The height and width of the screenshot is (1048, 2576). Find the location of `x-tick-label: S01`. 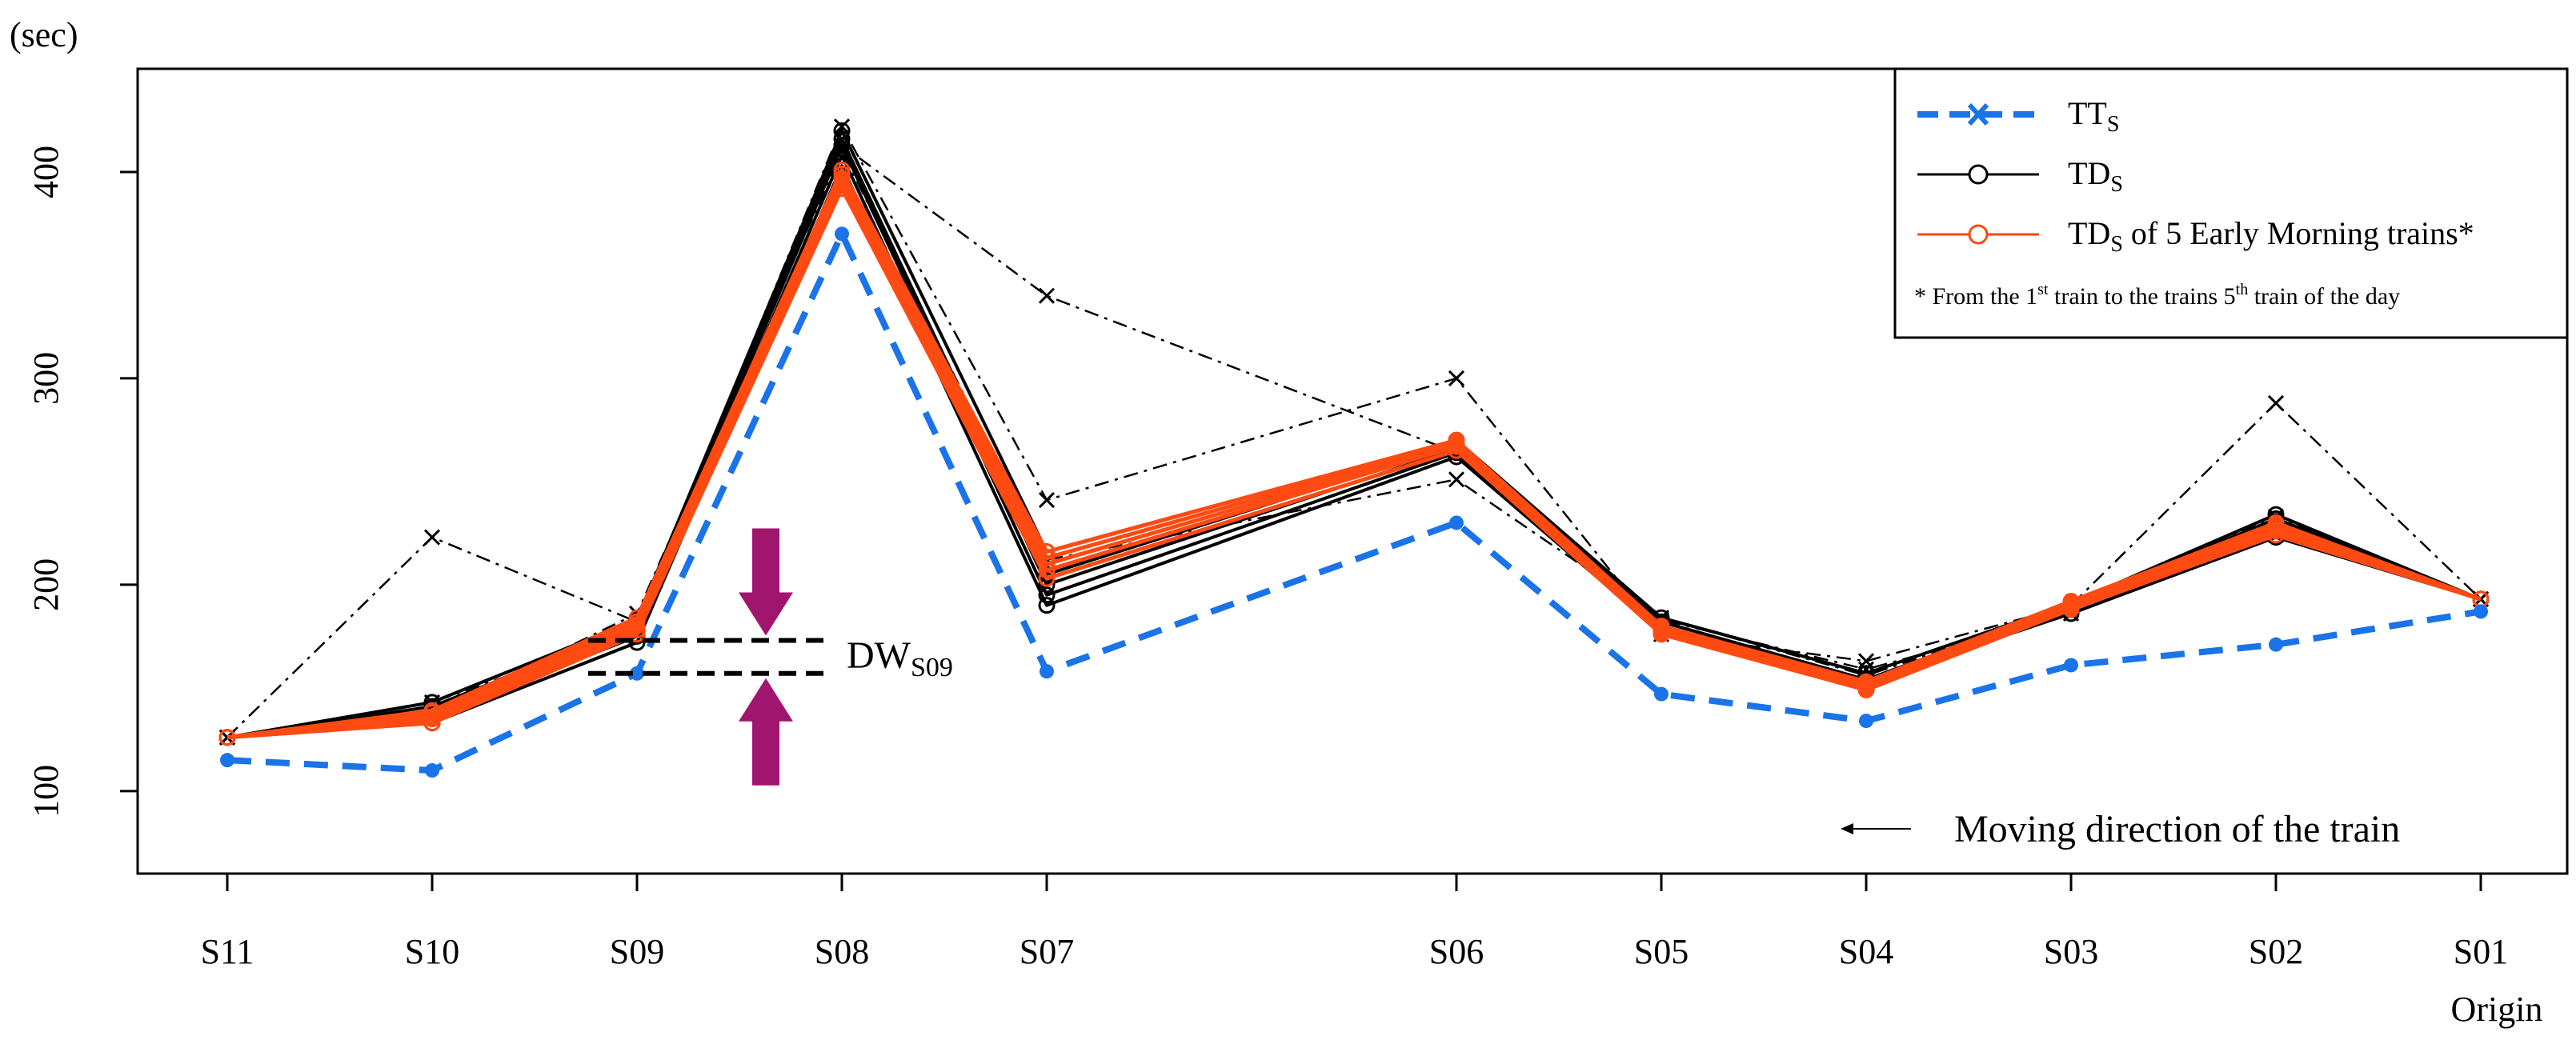

x-tick-label: S01 is located at coordinates (2481, 951).